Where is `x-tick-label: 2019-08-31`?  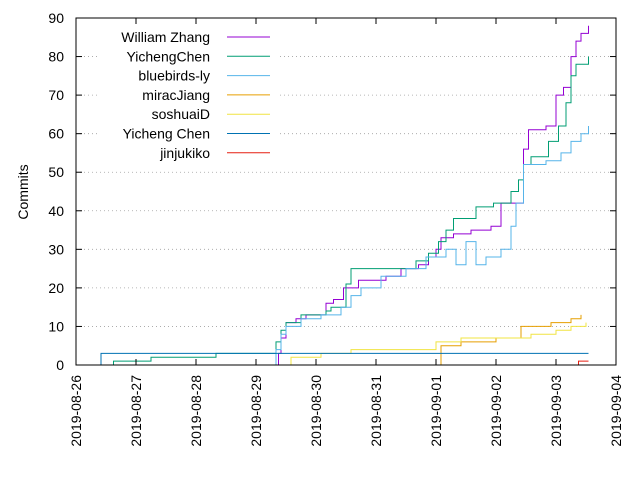
x-tick-label: 2019-08-31 is located at coordinates (376, 411).